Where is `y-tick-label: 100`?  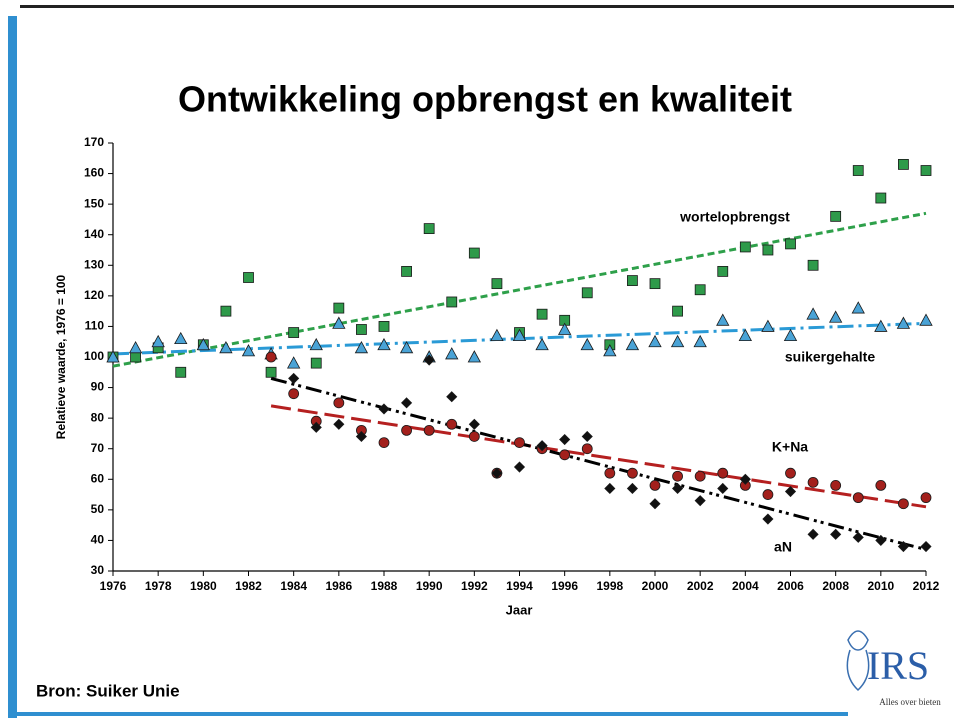
y-tick-label: 100 is located at coordinates (94, 356).